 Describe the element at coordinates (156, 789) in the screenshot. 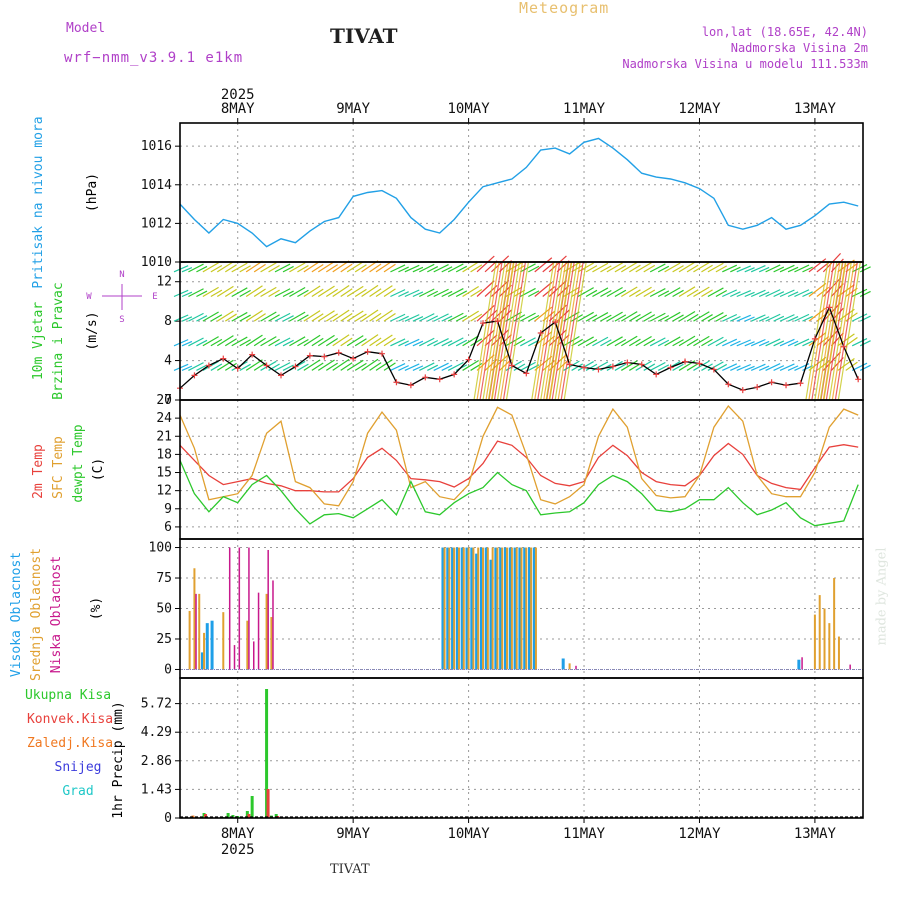

I see `y-tick-label: 1.43` at that location.